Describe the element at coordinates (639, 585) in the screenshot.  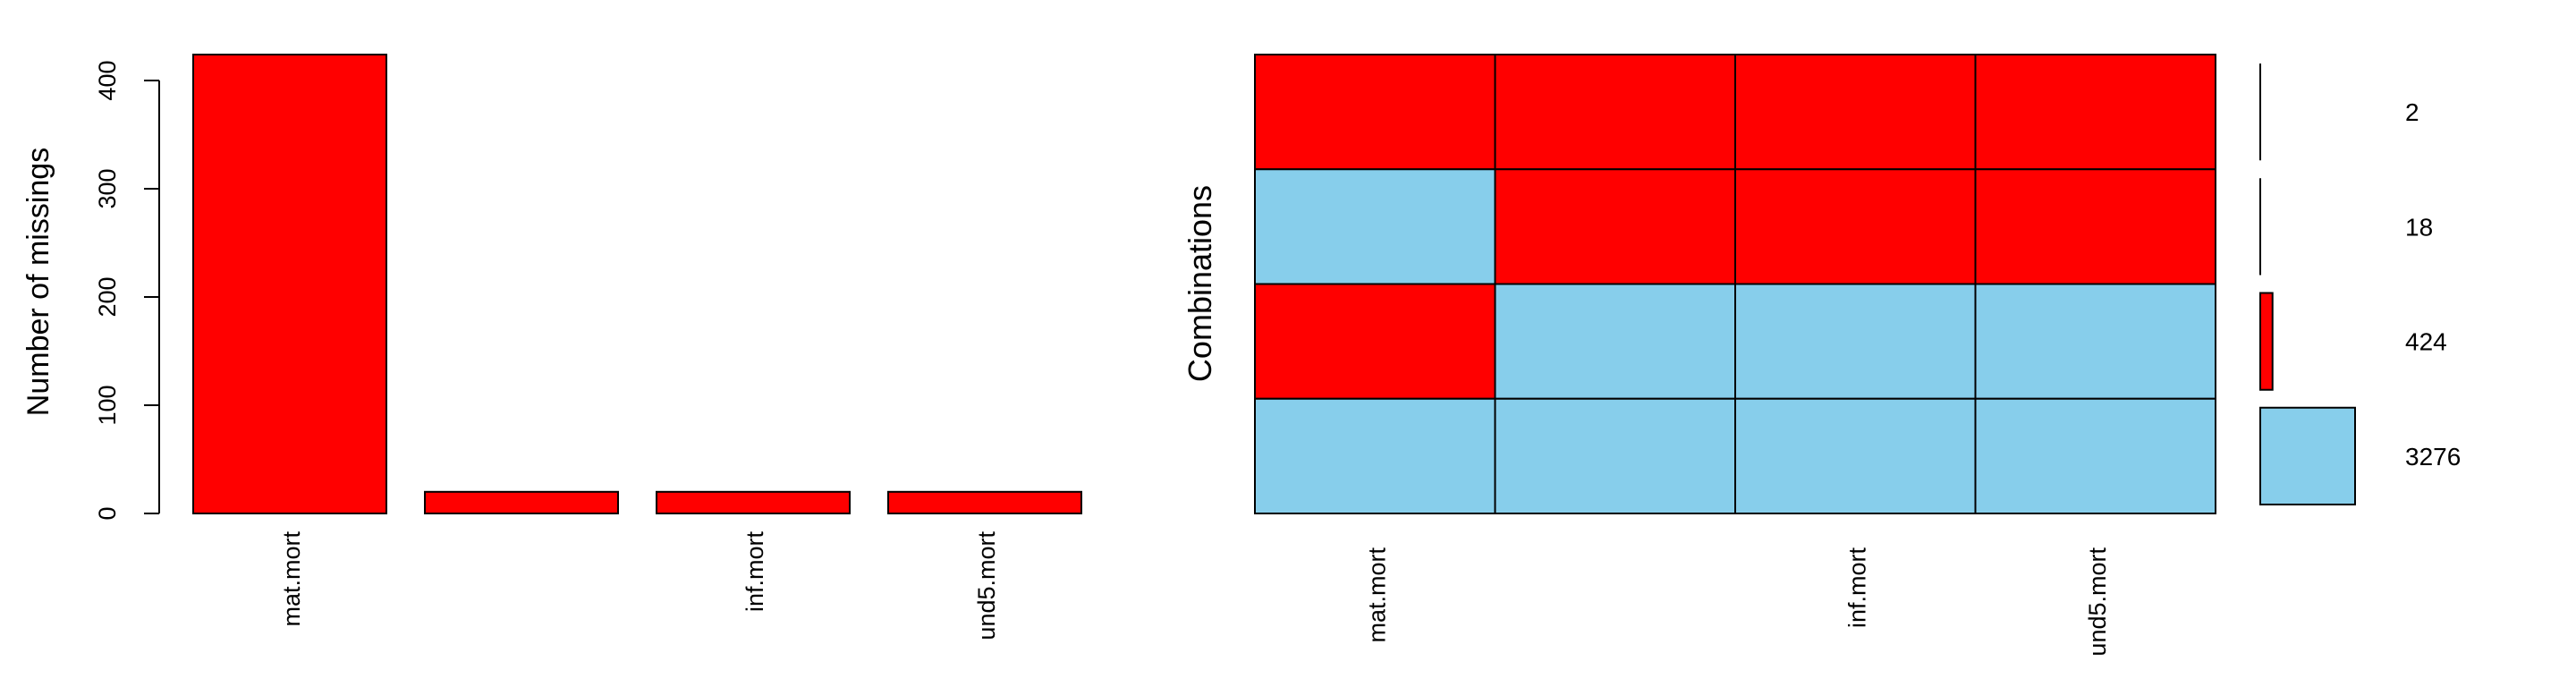
I see `bar-x-tick-labels: mat.mort inf.mort und5.mort` at that location.